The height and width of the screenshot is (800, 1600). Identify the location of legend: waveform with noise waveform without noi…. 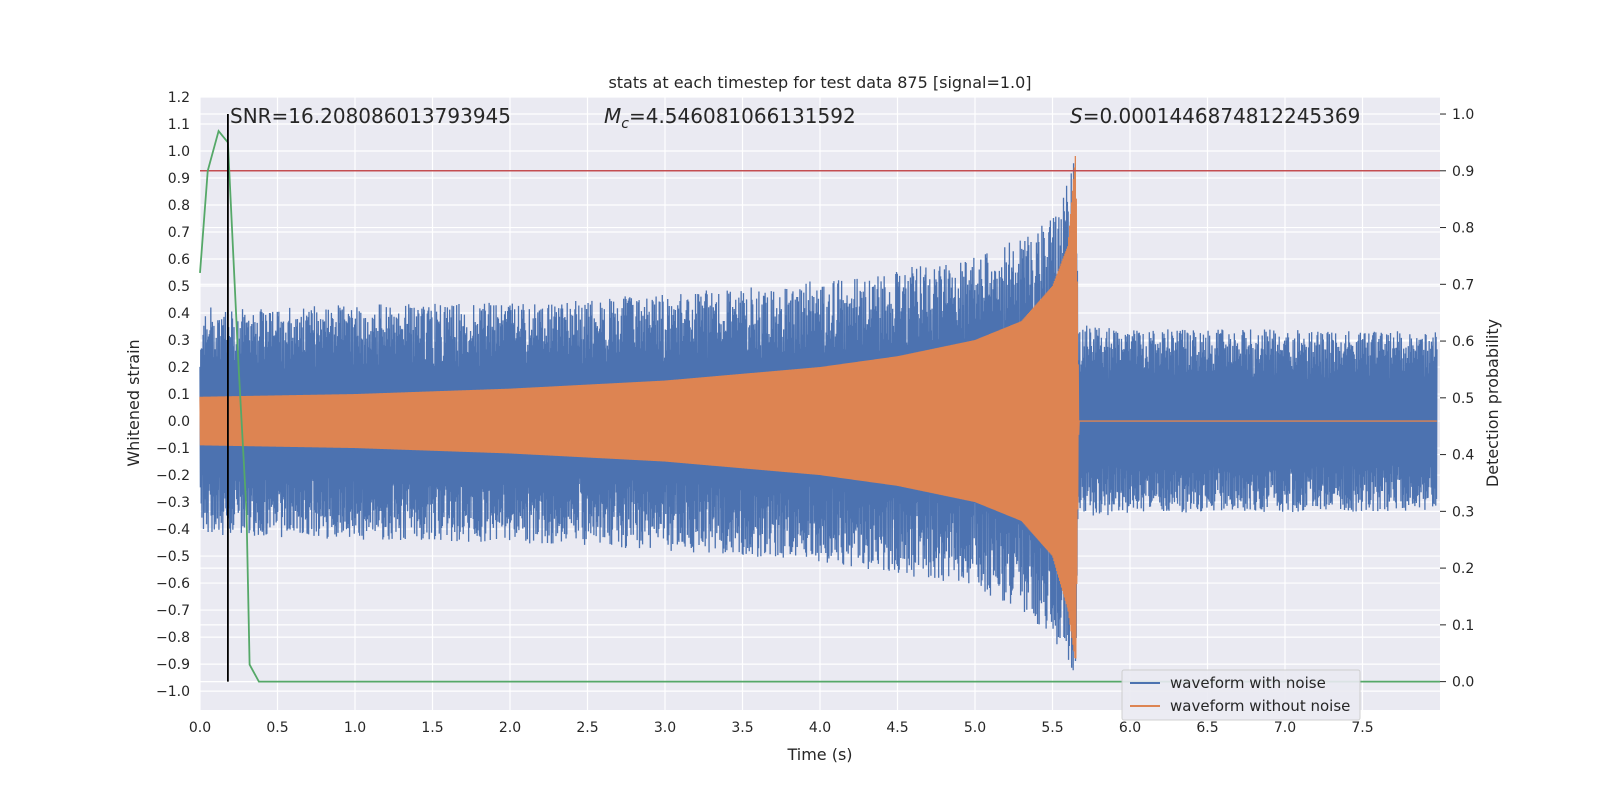
(1241, 695).